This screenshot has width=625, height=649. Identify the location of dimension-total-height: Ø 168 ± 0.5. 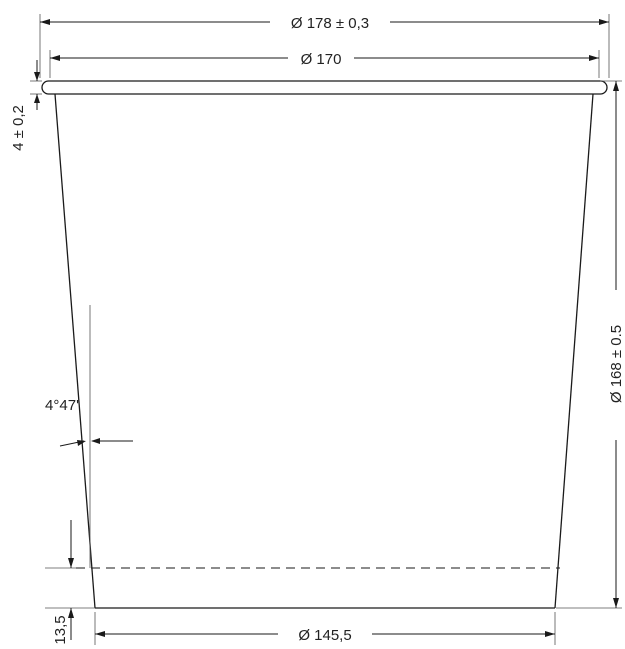
(590, 344).